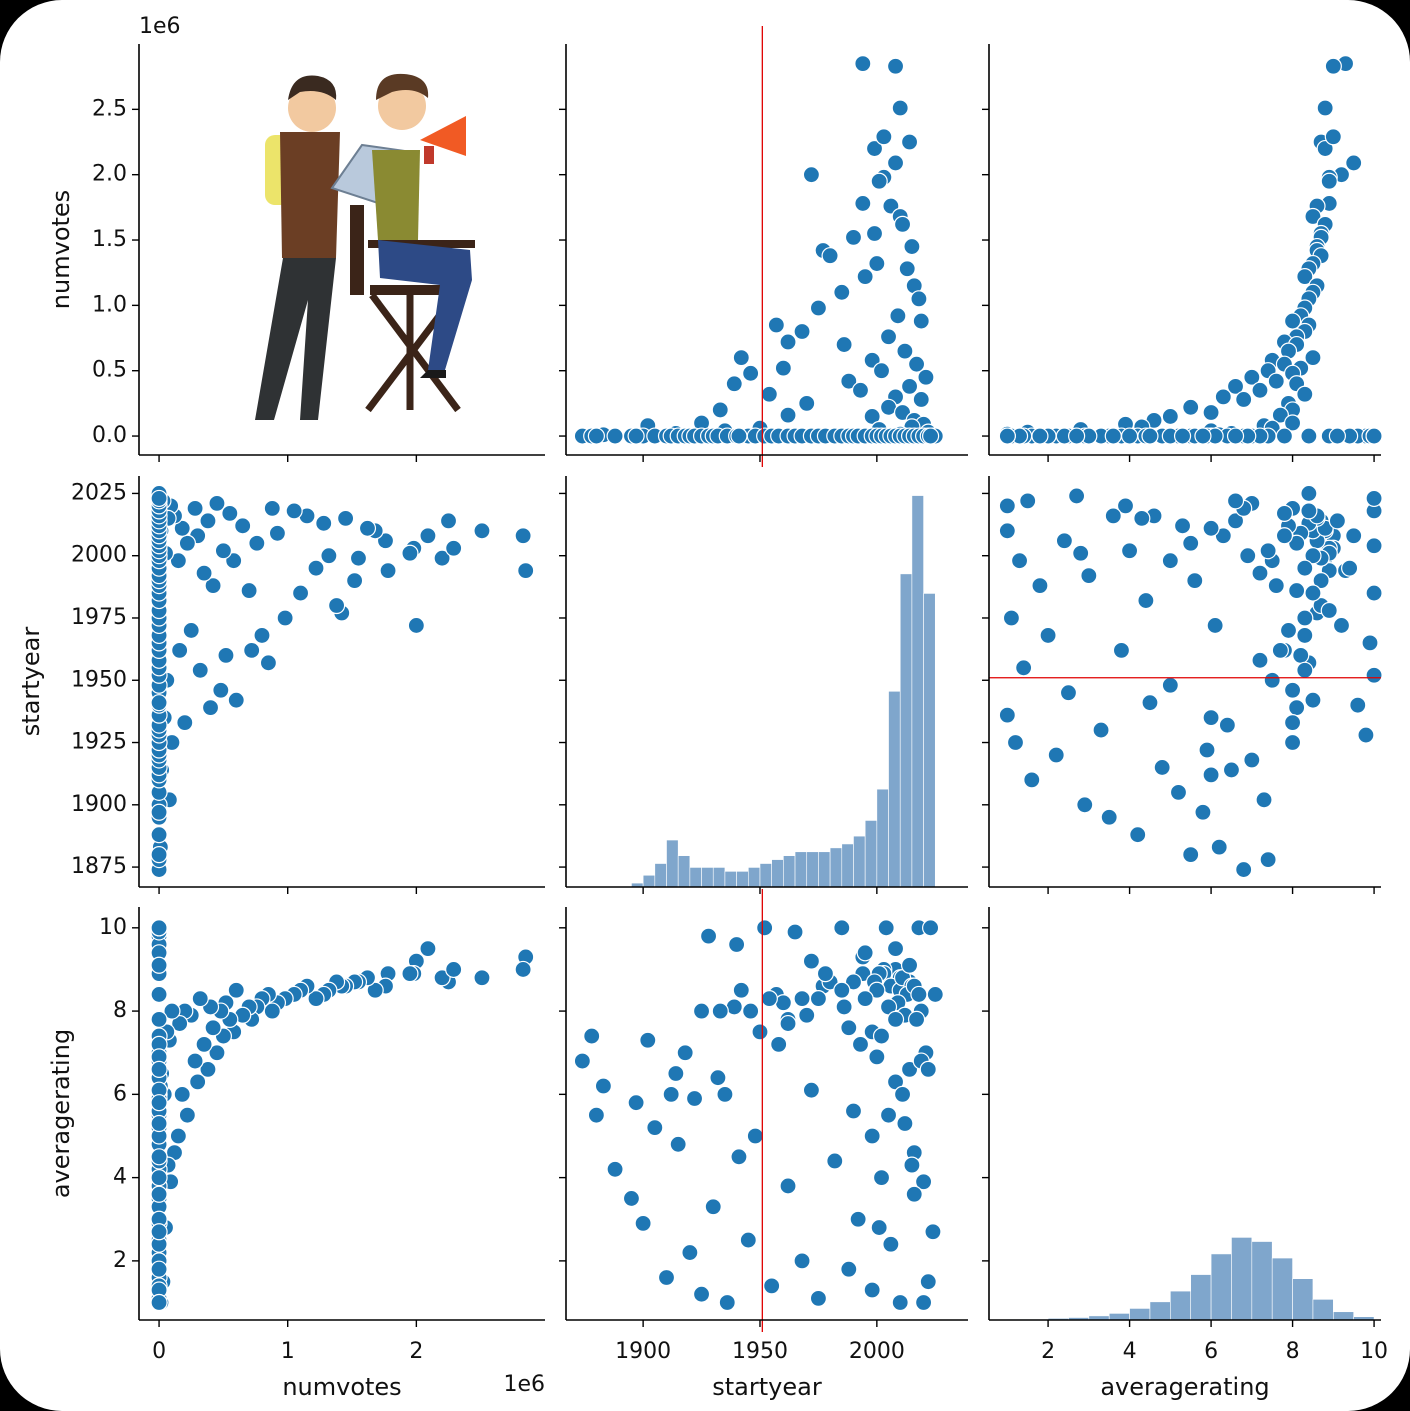  I want to click on y-tick-label: 8, so click(120, 1010).